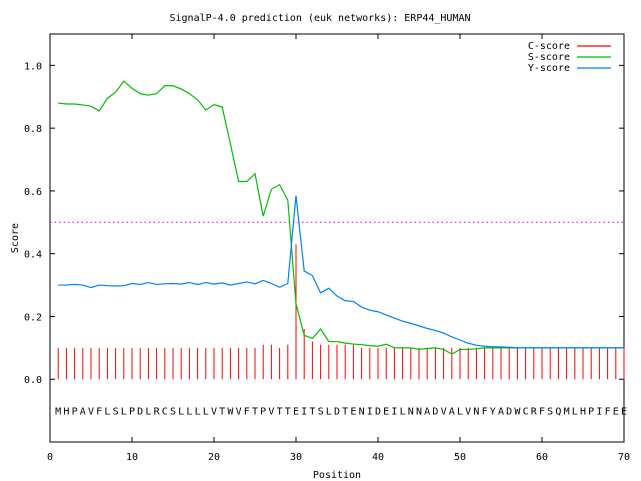  I want to click on x-tick-label: 40, so click(378, 457).